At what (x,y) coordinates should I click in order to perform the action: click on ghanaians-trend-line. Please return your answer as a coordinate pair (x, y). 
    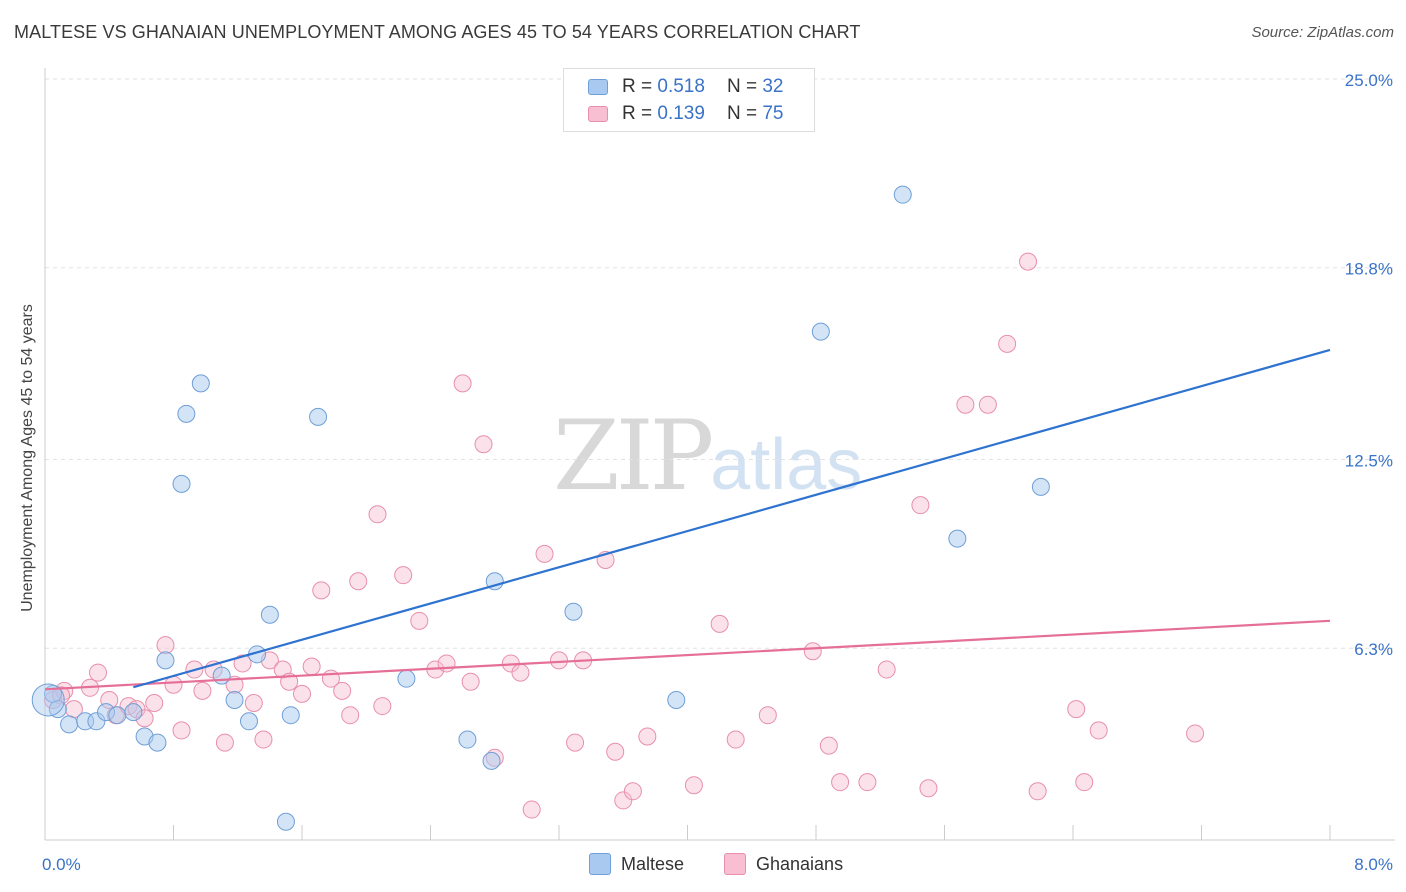
    Looking at the image, I should click on (687, 655).